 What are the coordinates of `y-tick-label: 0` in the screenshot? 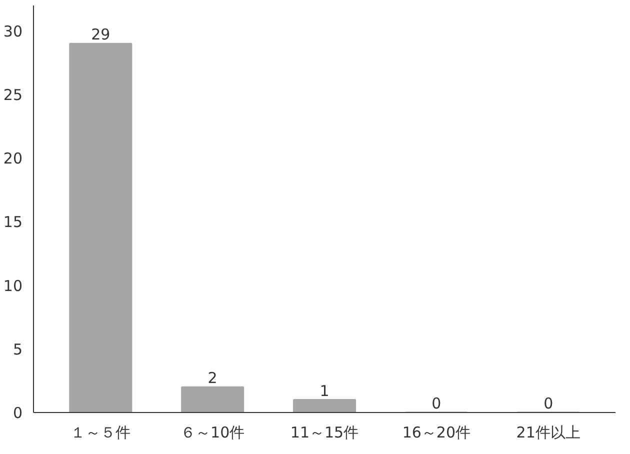 It's located at (17, 413).